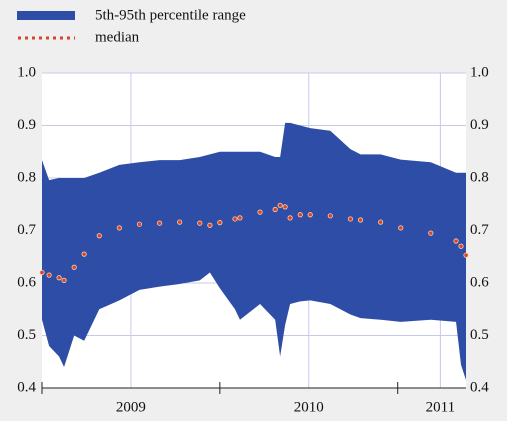  I want to click on x-tick-label: 2009, so click(131, 407).